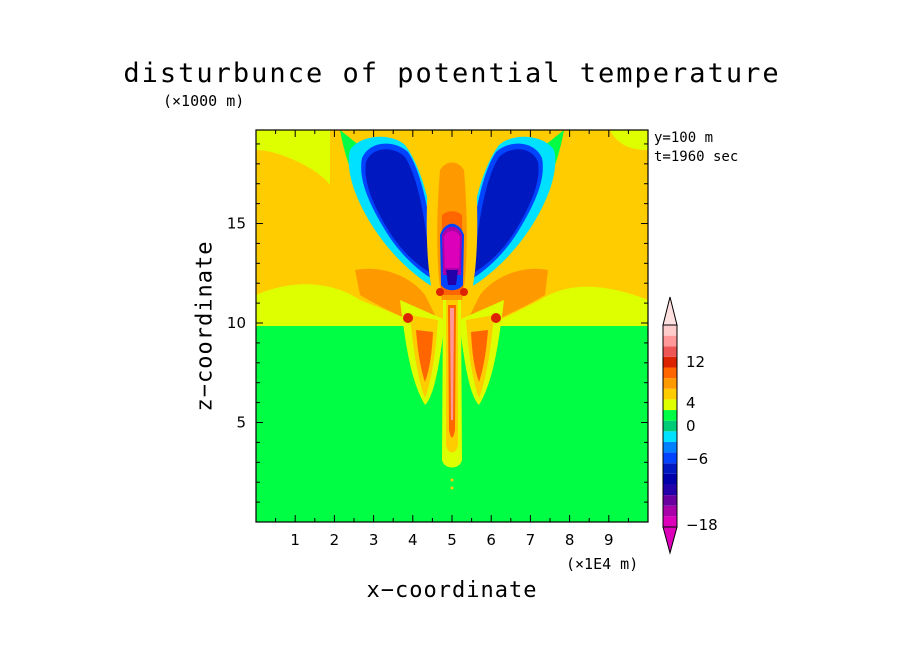 The image size is (904, 654). I want to click on x-tick-label: 1, so click(295, 540).